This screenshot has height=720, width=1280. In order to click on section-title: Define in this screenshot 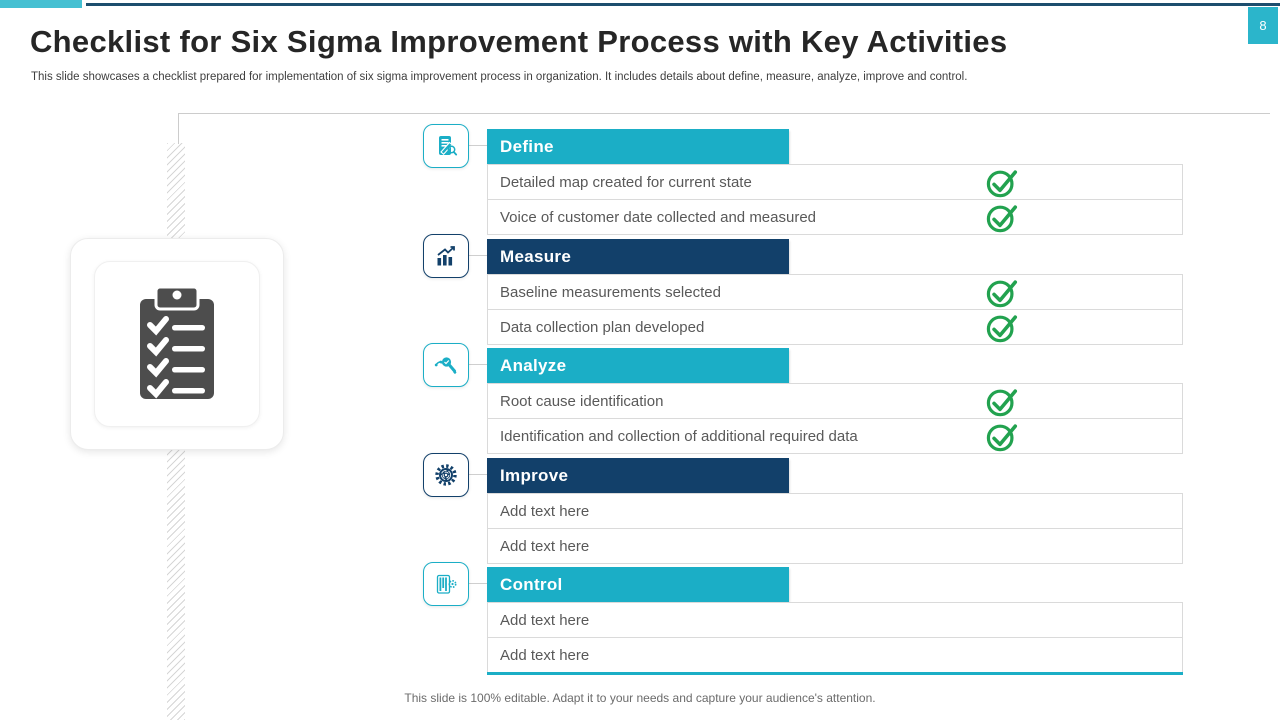, I will do `click(527, 146)`.